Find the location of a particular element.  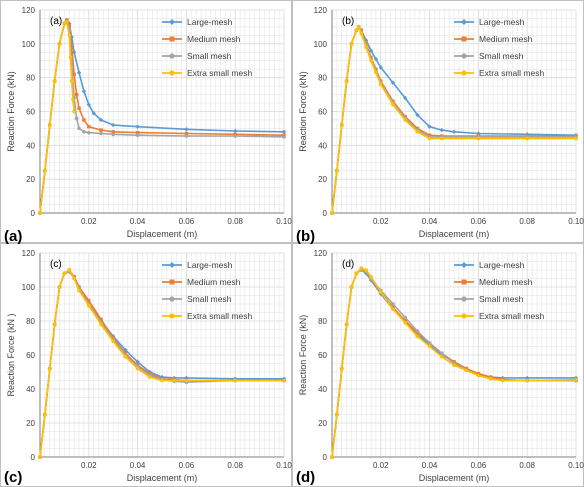

panel-label-b: (b) is located at coordinates (306, 236).